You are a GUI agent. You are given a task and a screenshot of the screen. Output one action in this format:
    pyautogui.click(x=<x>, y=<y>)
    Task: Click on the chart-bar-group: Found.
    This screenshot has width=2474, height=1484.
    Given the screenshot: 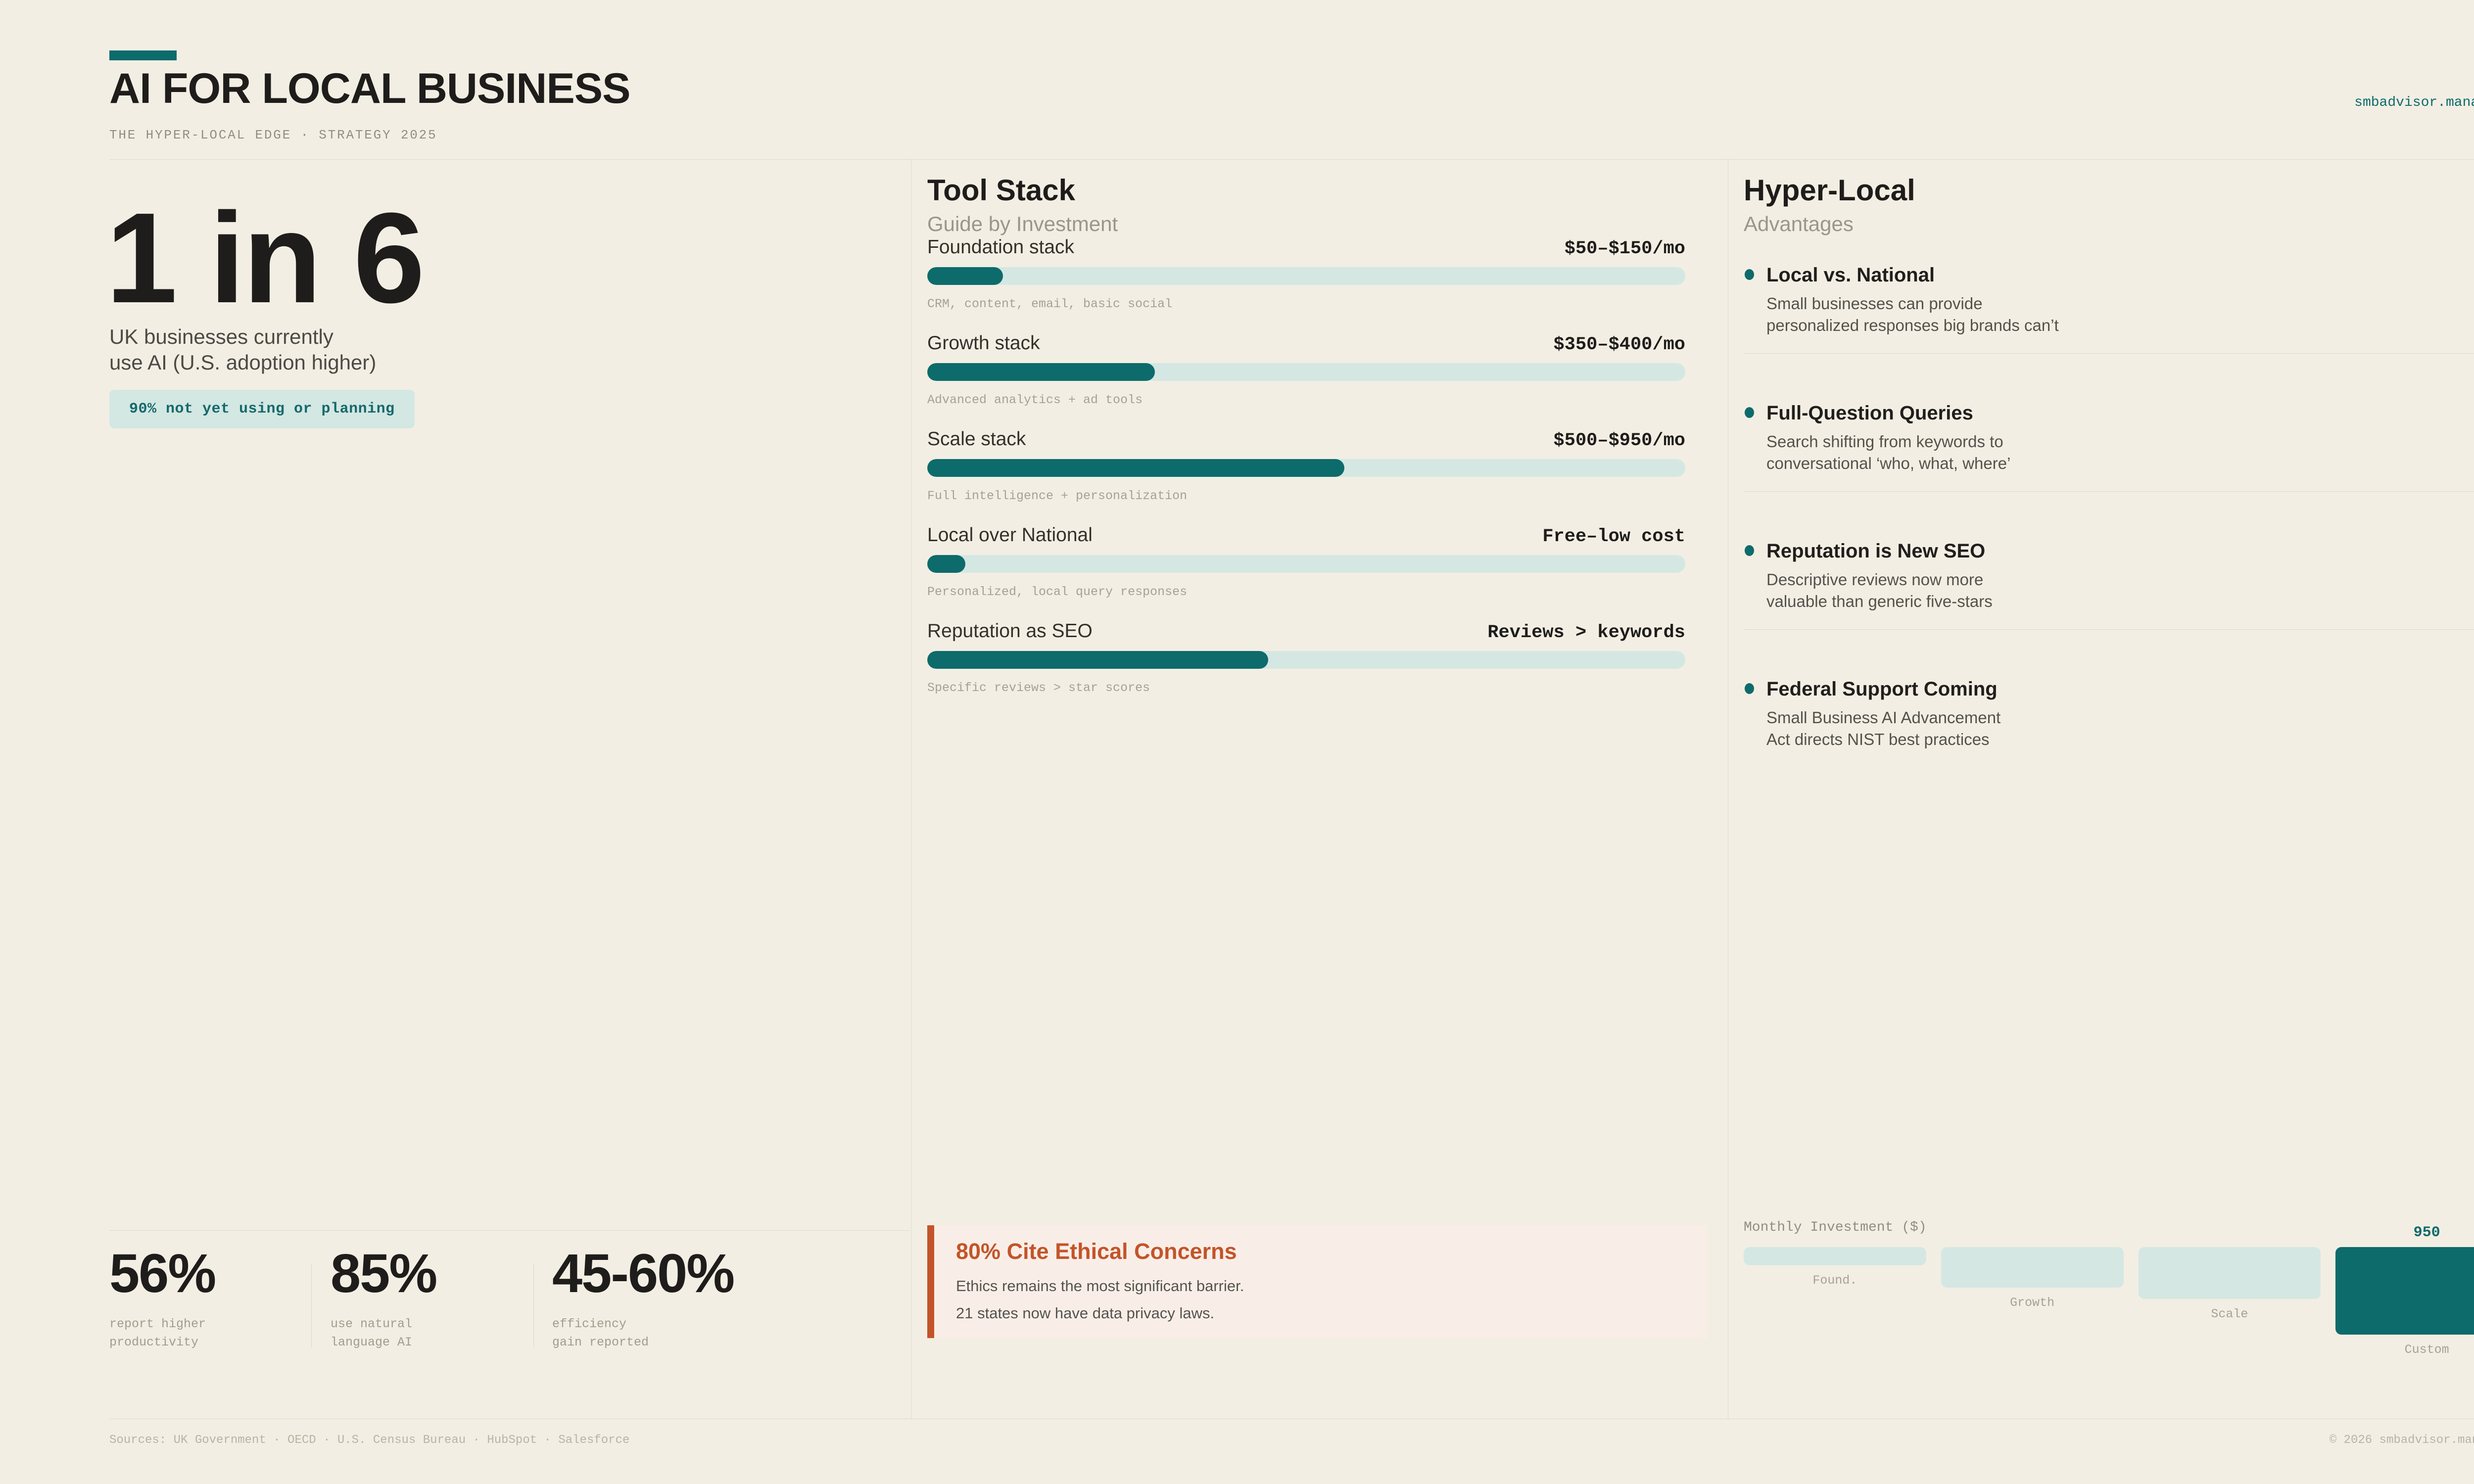 What is the action you would take?
    pyautogui.click(x=1835, y=1267)
    